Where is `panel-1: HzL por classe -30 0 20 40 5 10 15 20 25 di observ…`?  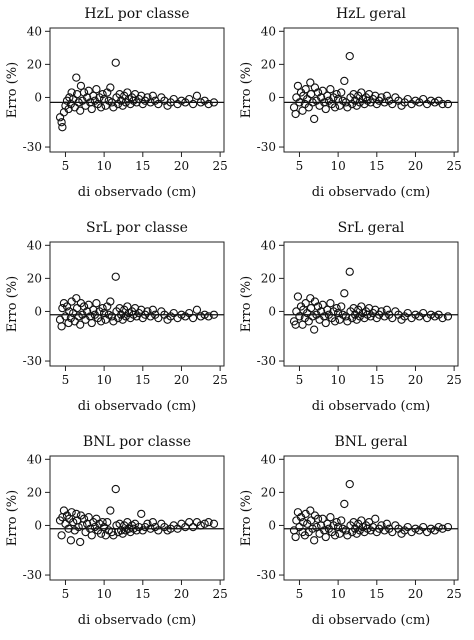 panel-1: HzL por classe -30 0 20 40 5 10 15 20 25 di observ… is located at coordinates (116, 103).